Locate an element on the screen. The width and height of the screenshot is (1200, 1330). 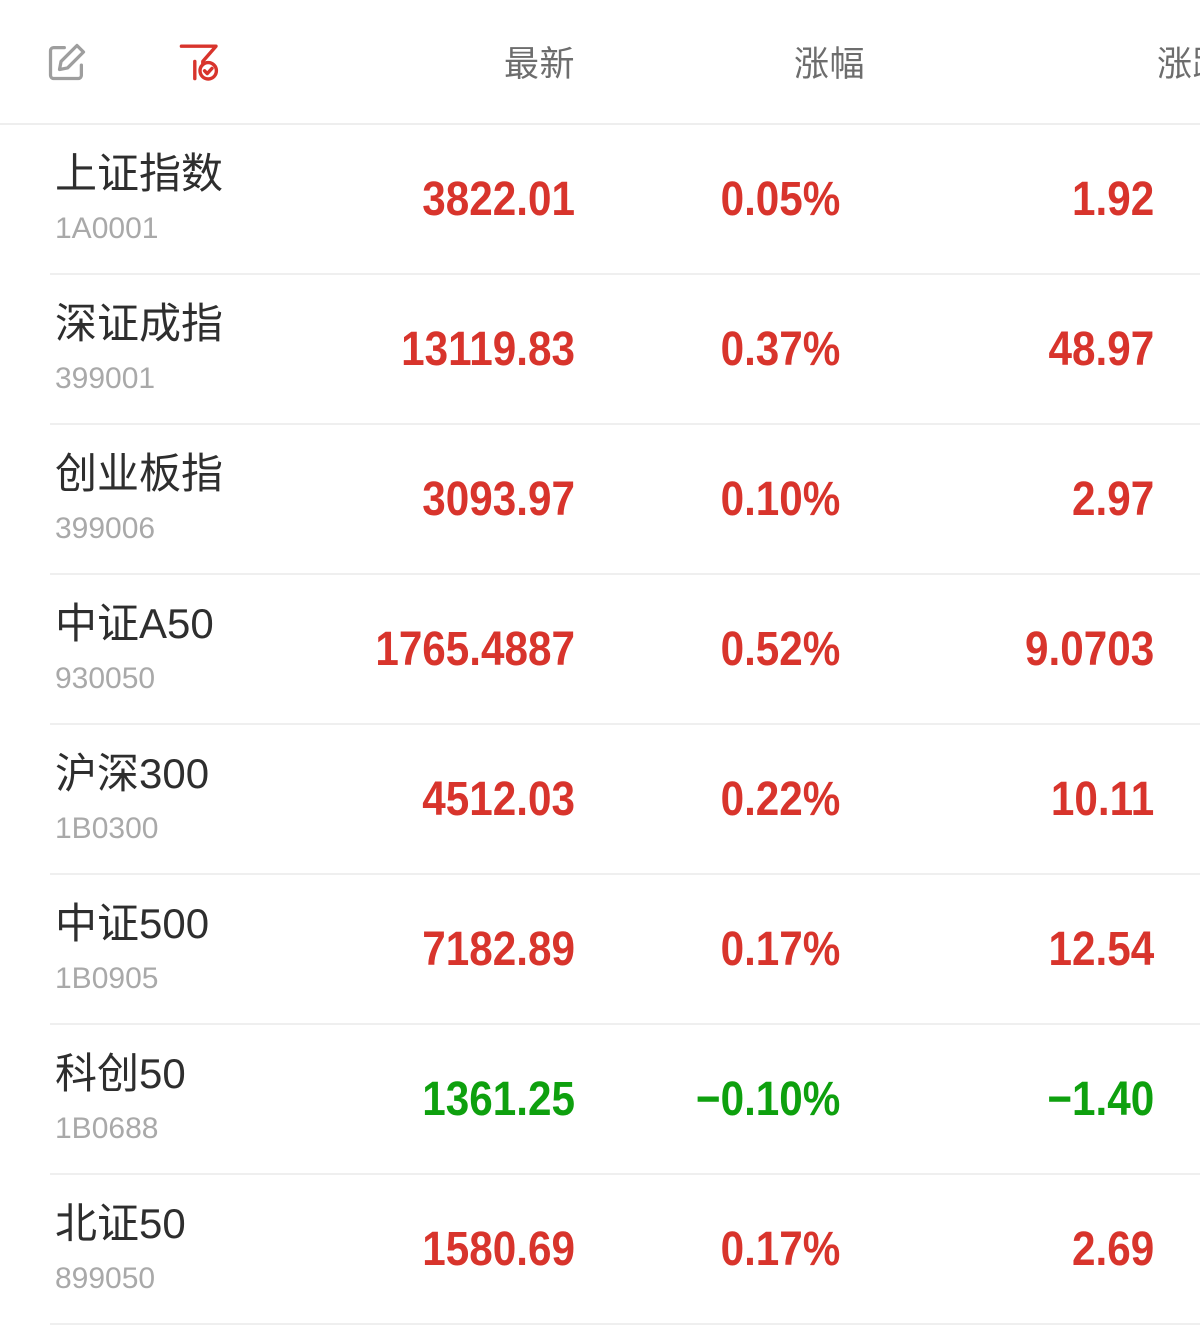
index-code: 1B0905 is located at coordinates (107, 978).